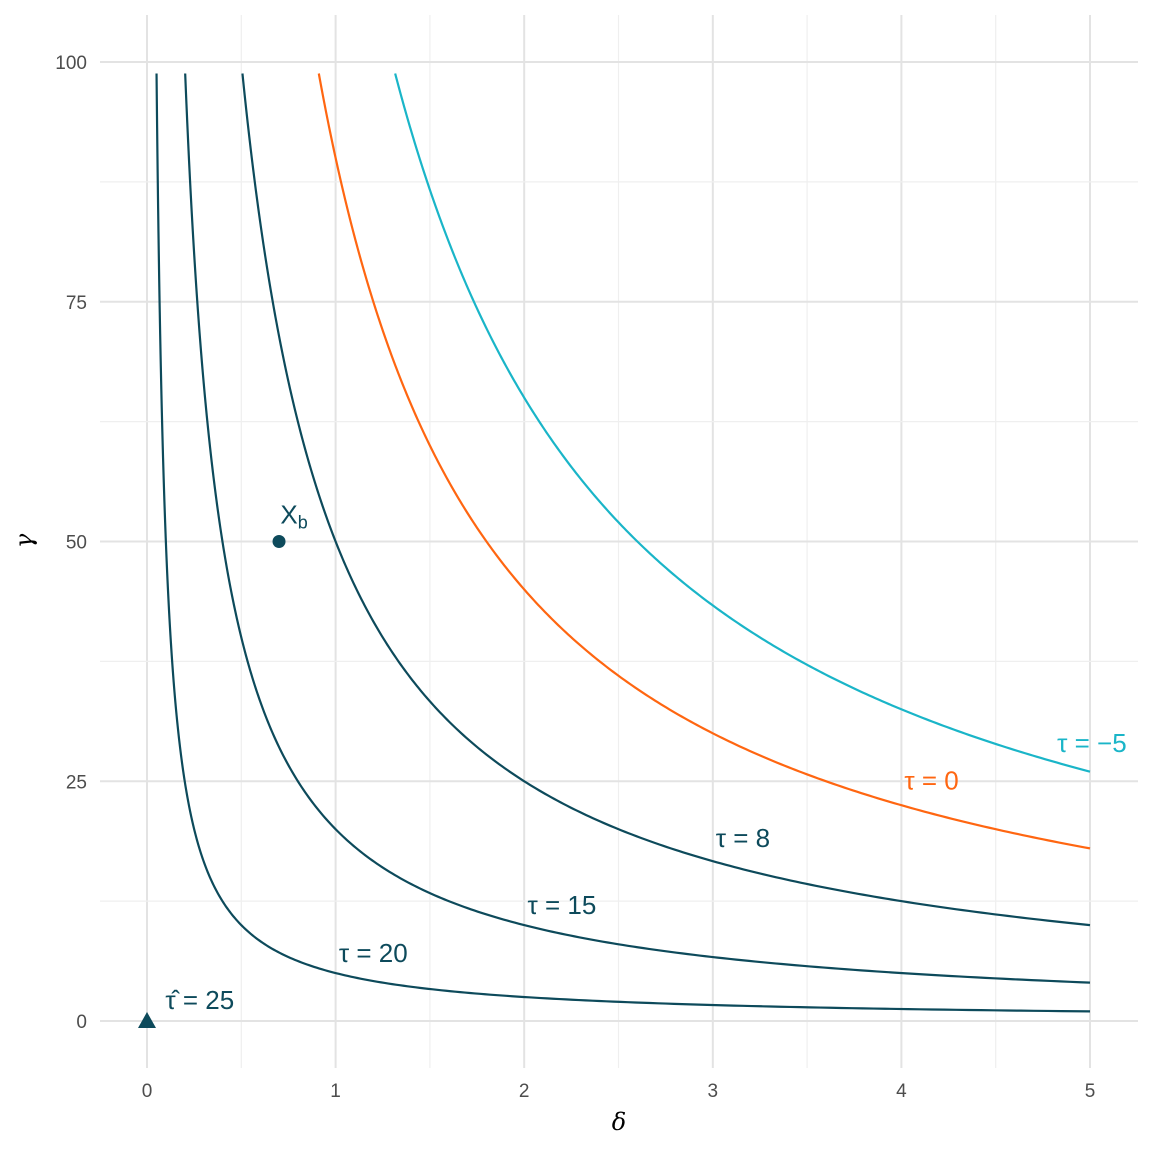  I want to click on point-label-x-b-sub: b, so click(303, 523).